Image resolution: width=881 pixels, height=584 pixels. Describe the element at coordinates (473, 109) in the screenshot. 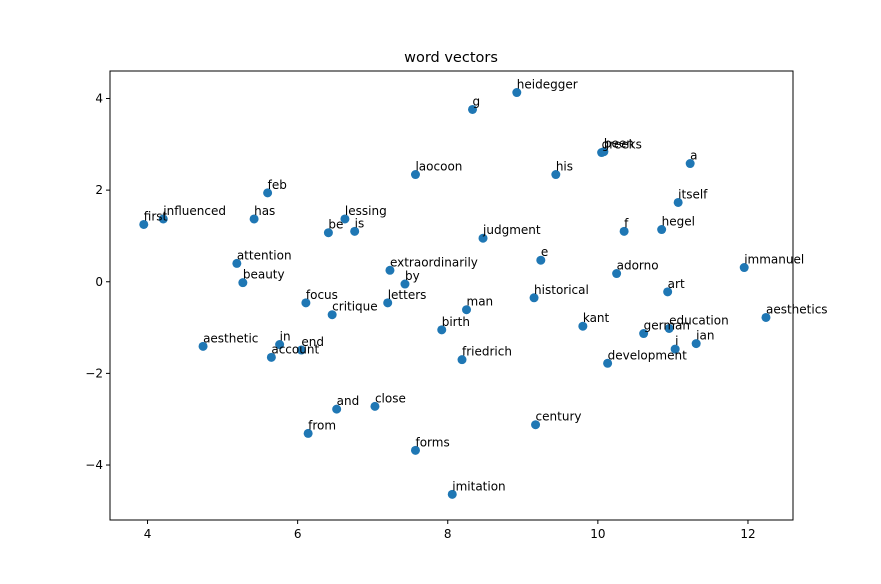

I see `point-g` at that location.